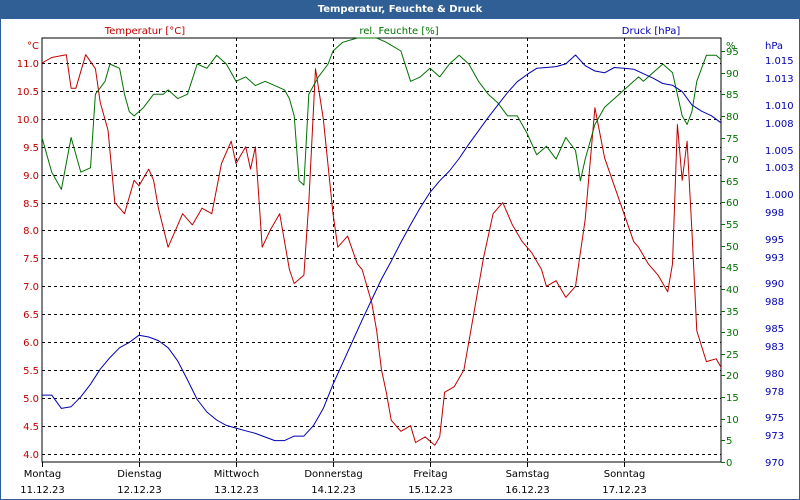 This screenshot has width=800, height=500. What do you see at coordinates (42, 490) in the screenshot?
I see `x-date-label: 11.12.23` at bounding box center [42, 490].